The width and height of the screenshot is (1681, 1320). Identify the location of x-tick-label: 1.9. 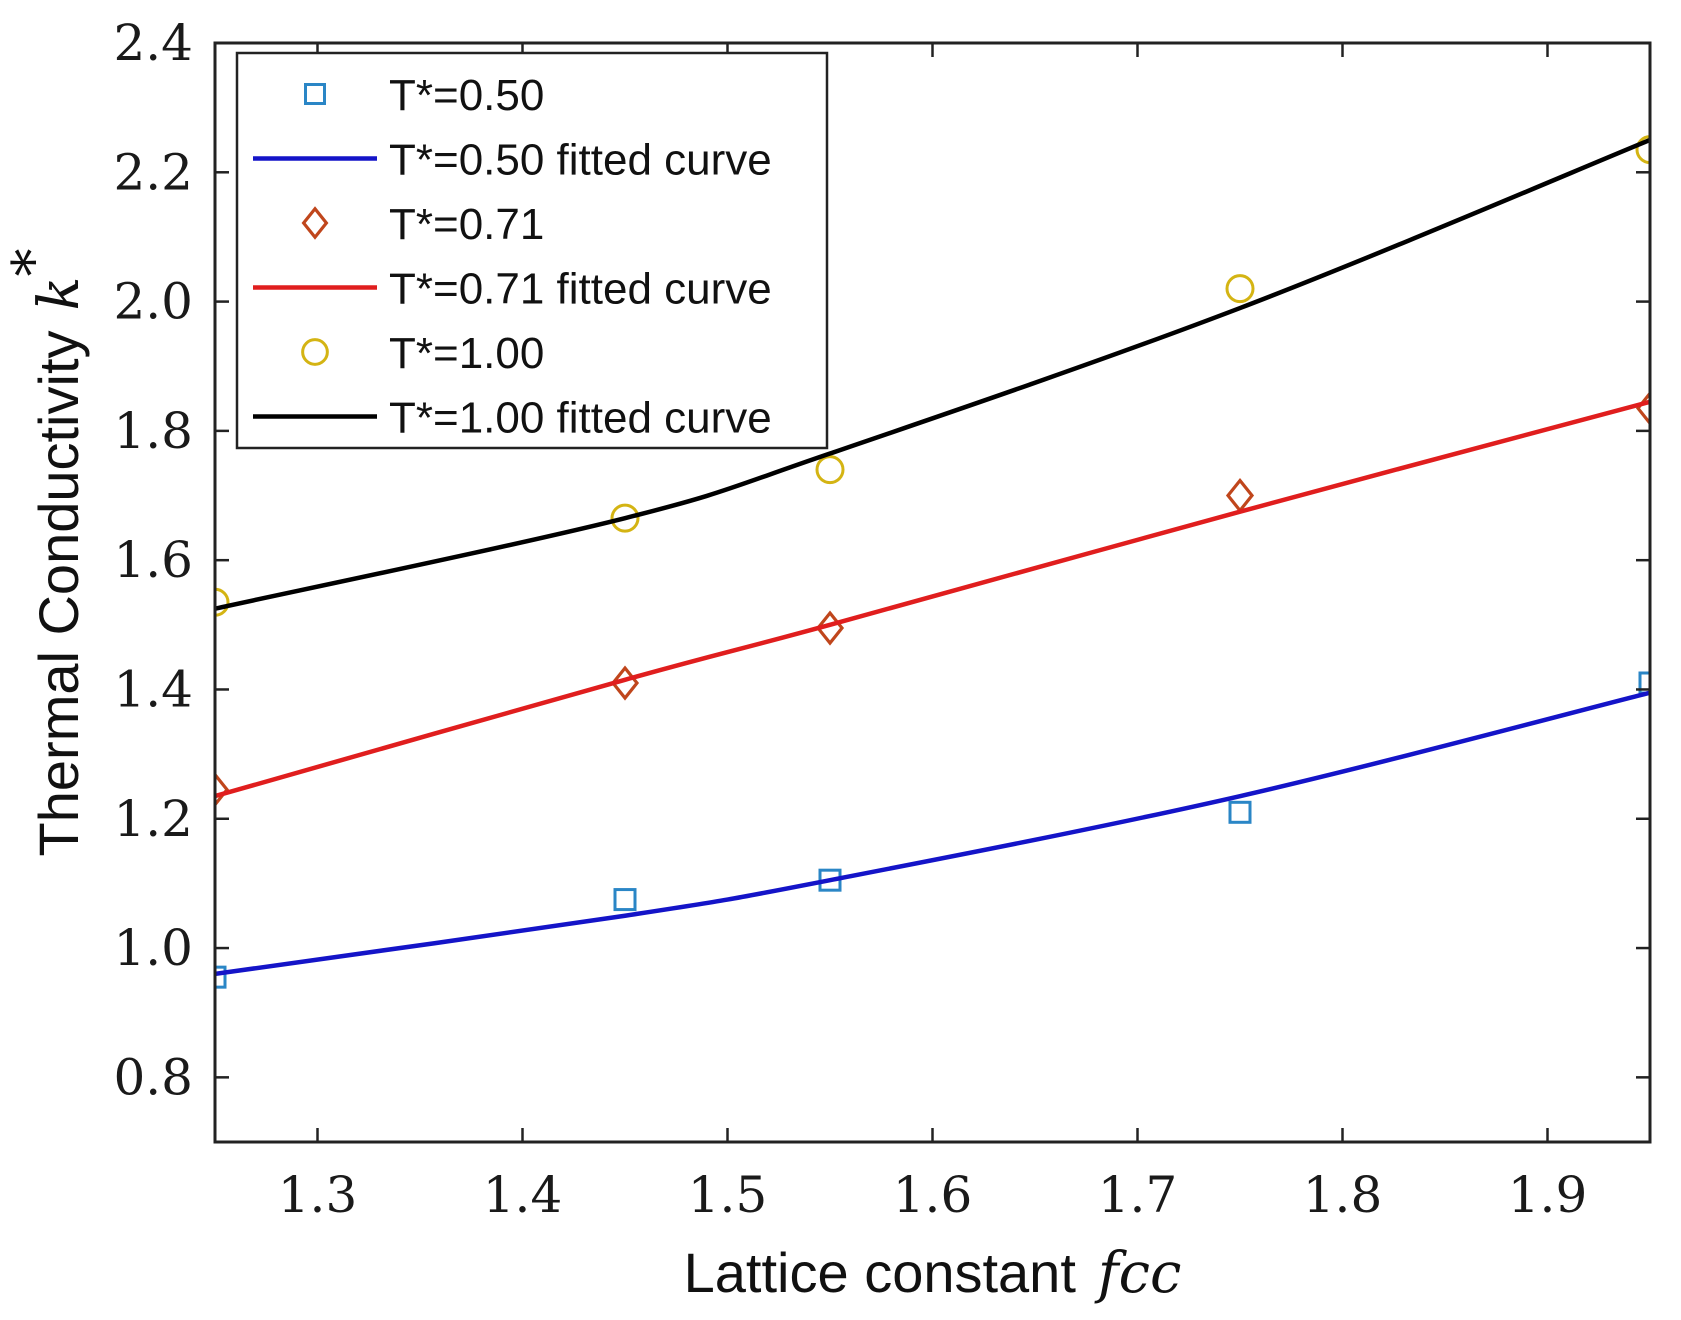
(1548, 1195).